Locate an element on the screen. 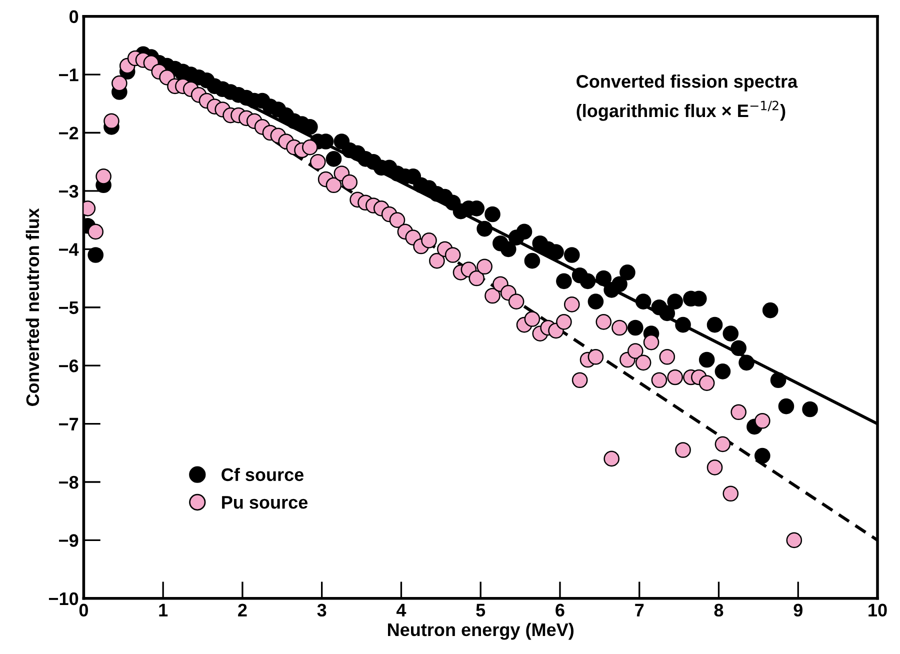  x-tick-label: 5 is located at coordinates (481, 610).